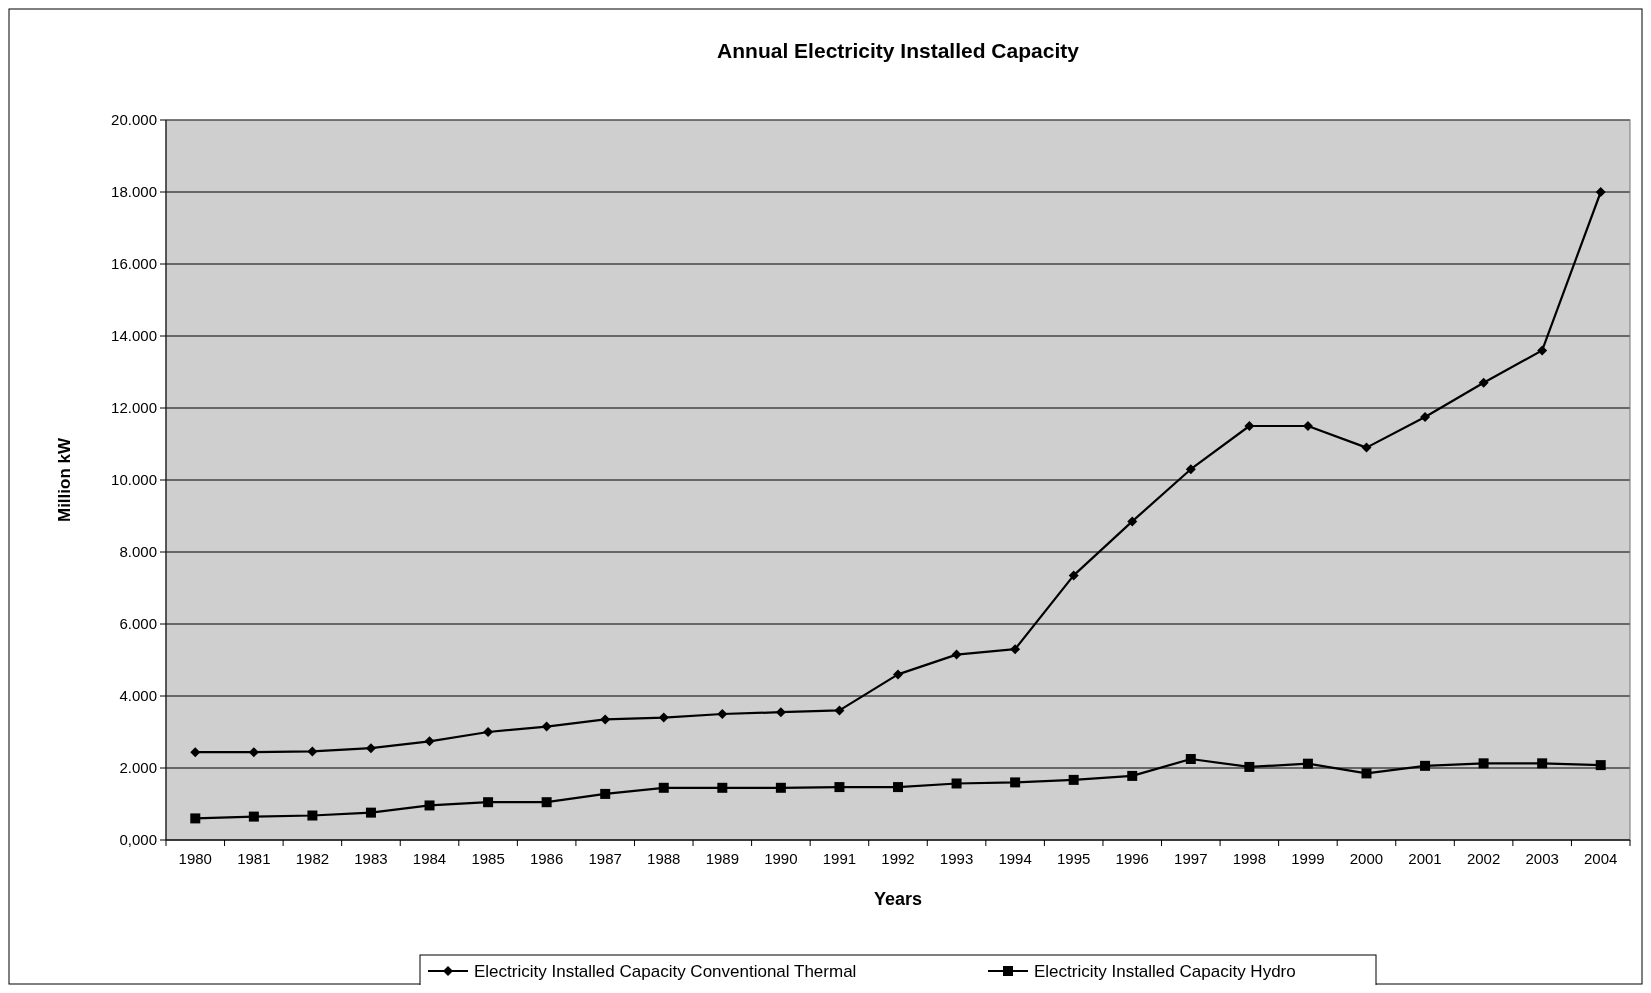 This screenshot has height=993, width=1651. I want to click on x-axis-title: Years, so click(898, 899).